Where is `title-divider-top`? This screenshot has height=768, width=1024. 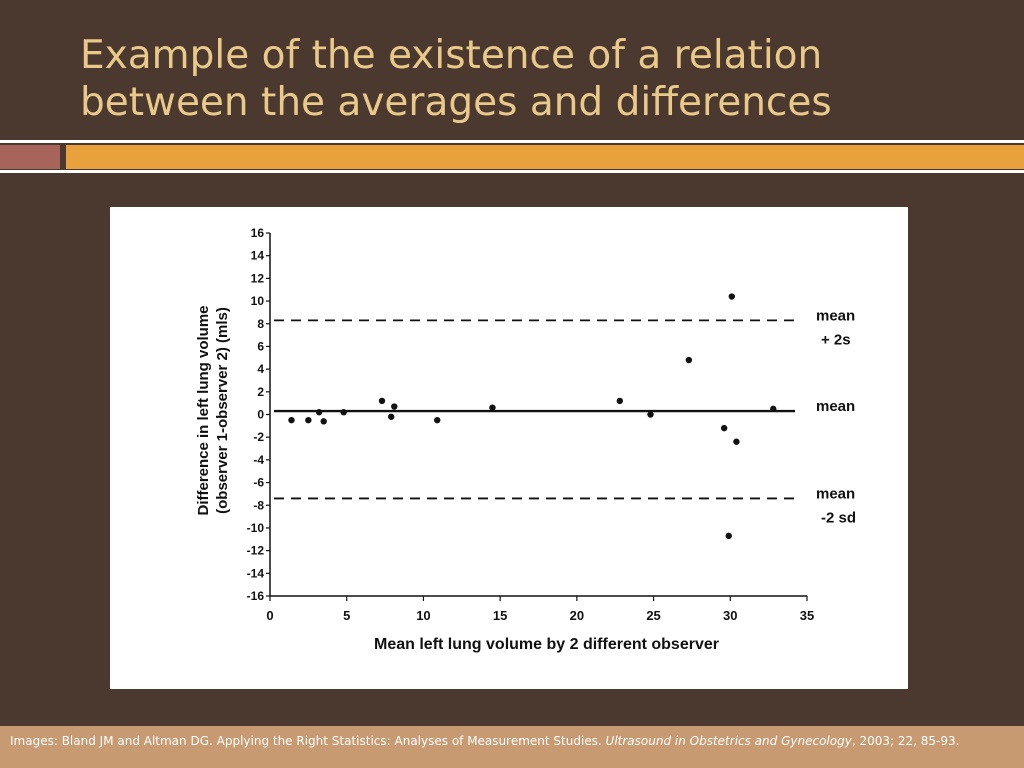
title-divider-top is located at coordinates (512, 141).